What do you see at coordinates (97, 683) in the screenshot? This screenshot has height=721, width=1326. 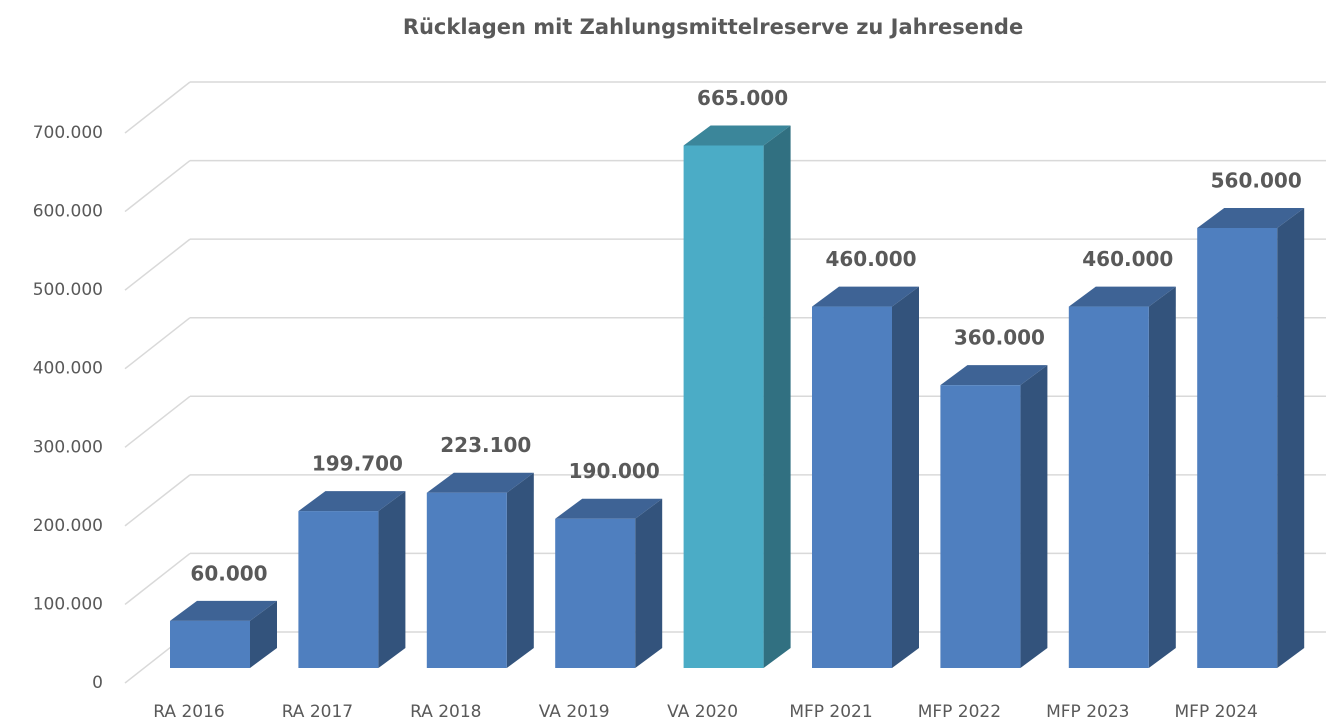 I see `y-tick-label: 0` at bounding box center [97, 683].